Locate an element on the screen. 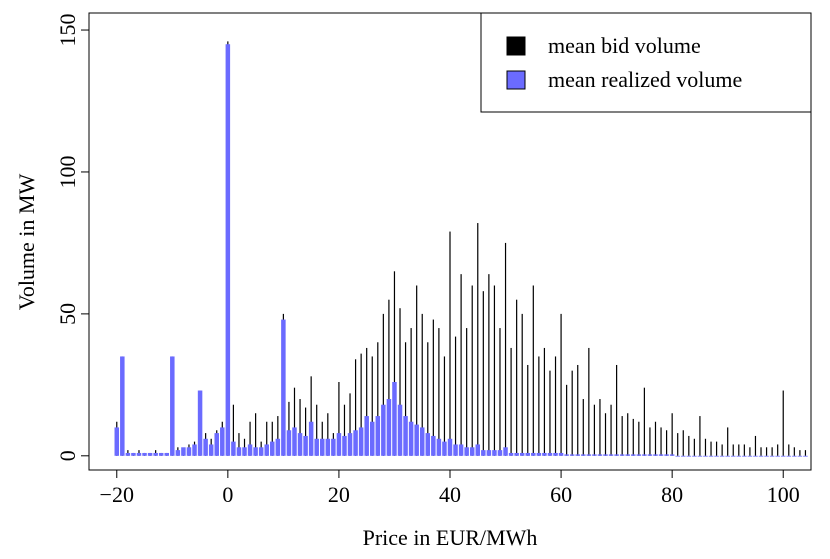 This screenshot has height=559, width=830. y-tick-label: 50 is located at coordinates (67, 314).